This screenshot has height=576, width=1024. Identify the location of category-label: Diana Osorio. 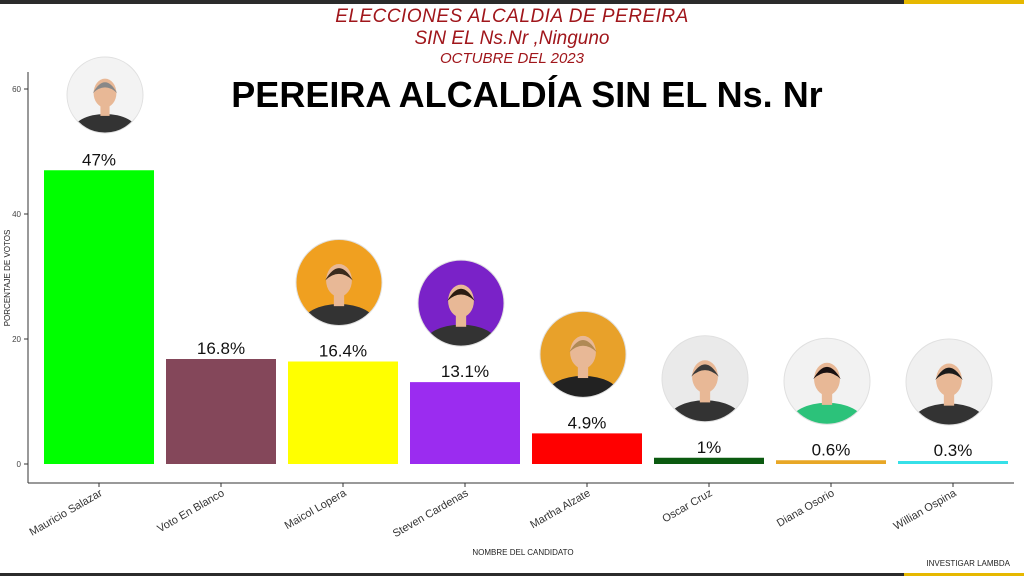
(806, 508).